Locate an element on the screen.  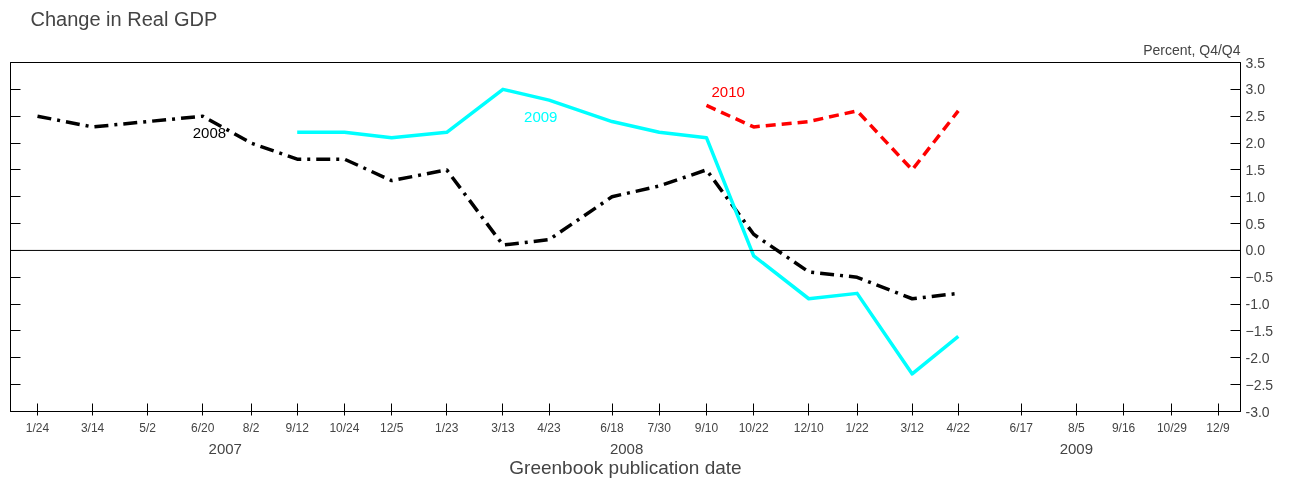
series-label: 2009 is located at coordinates (541, 117).